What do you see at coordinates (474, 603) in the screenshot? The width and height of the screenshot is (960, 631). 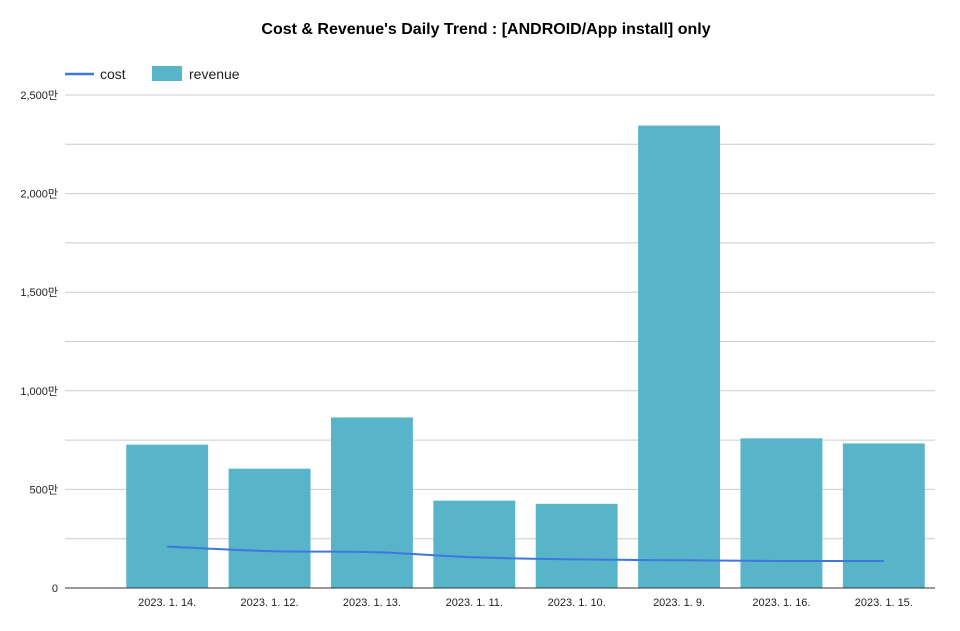 I see `x-tick-label: 2023. 1. 11.` at bounding box center [474, 603].